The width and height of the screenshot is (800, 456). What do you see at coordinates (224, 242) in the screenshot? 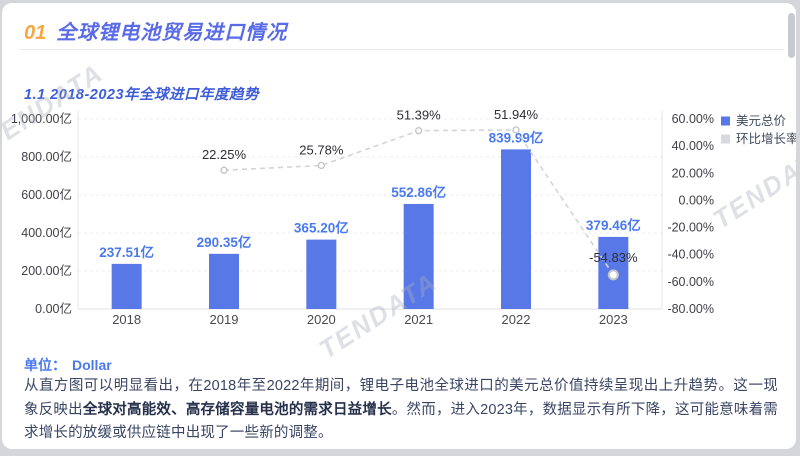
I see `bar-value-label: 290.35亿` at bounding box center [224, 242].